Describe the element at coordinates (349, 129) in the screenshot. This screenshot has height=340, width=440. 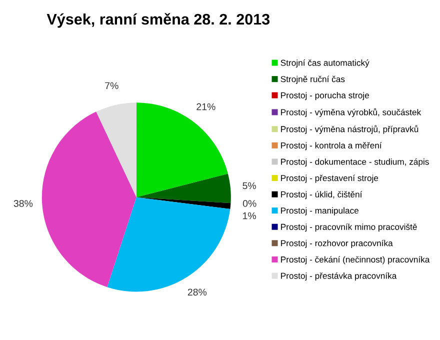
I see `legend-label: Prostoj - výměna nástrojů, přípravků` at that location.